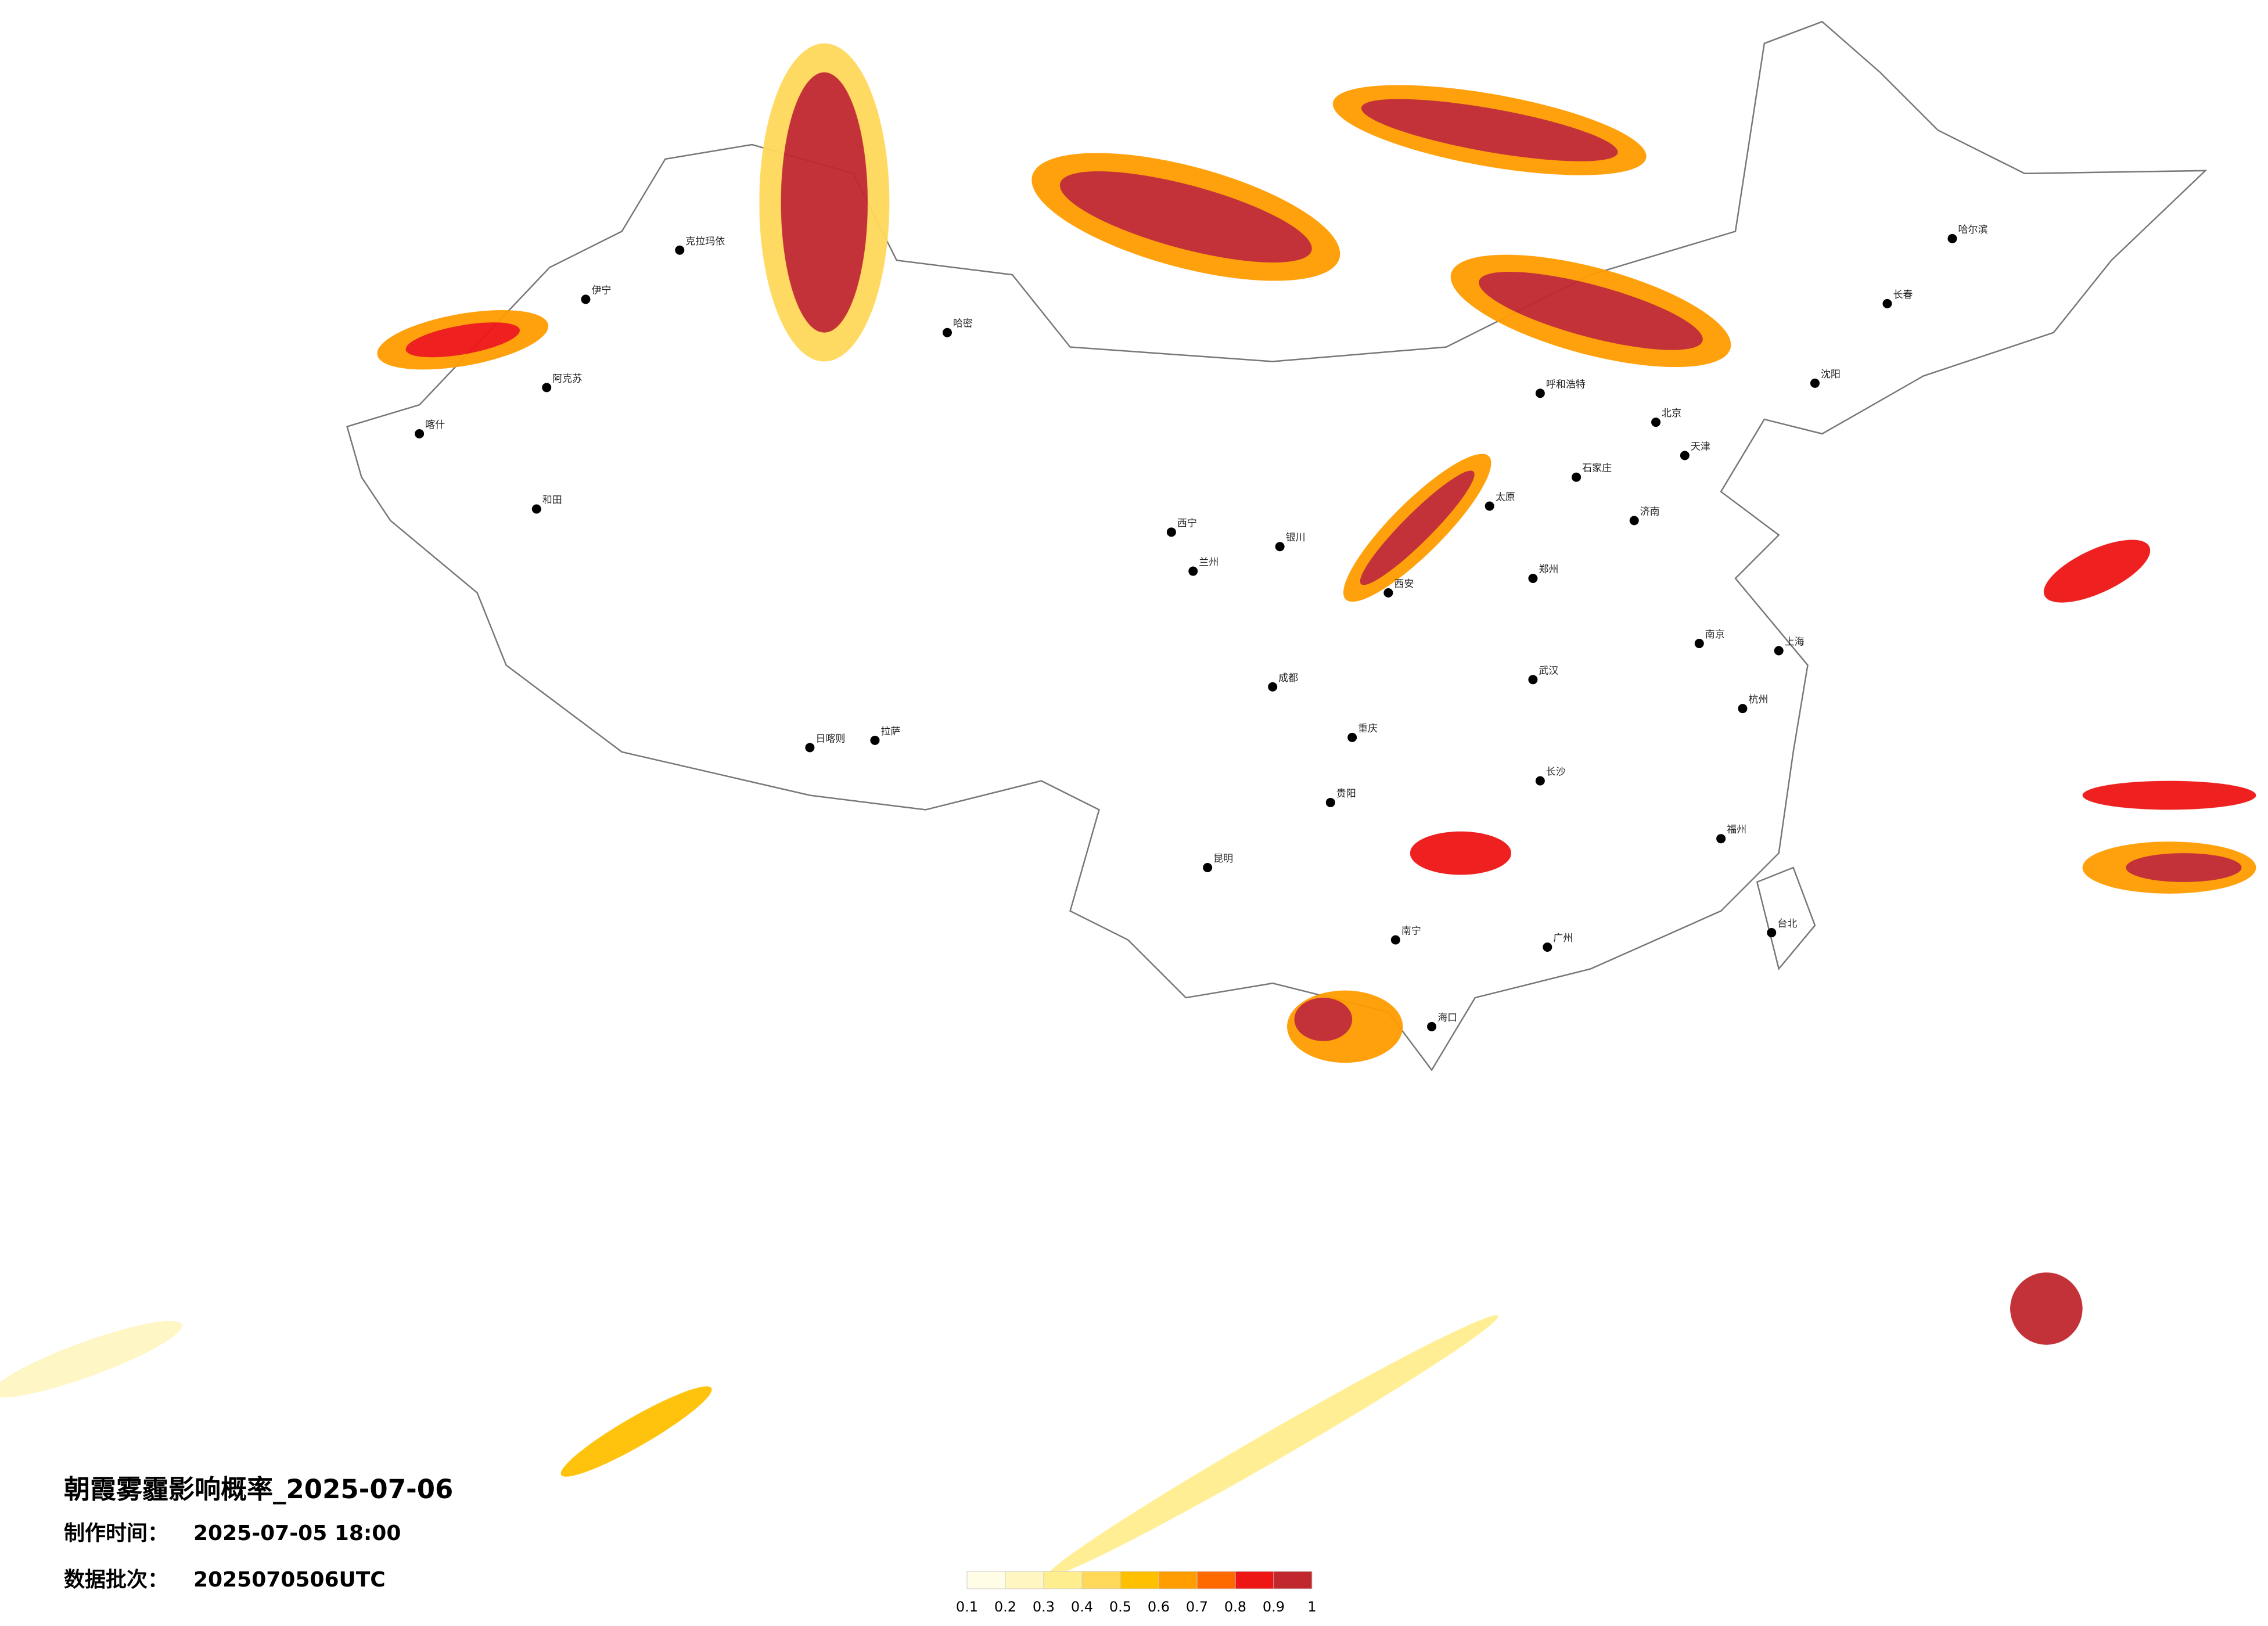 This screenshot has height=1626, width=2268. Describe the element at coordinates (1274, 1607) in the screenshot. I see `legend-tick-label: 0.9` at that location.